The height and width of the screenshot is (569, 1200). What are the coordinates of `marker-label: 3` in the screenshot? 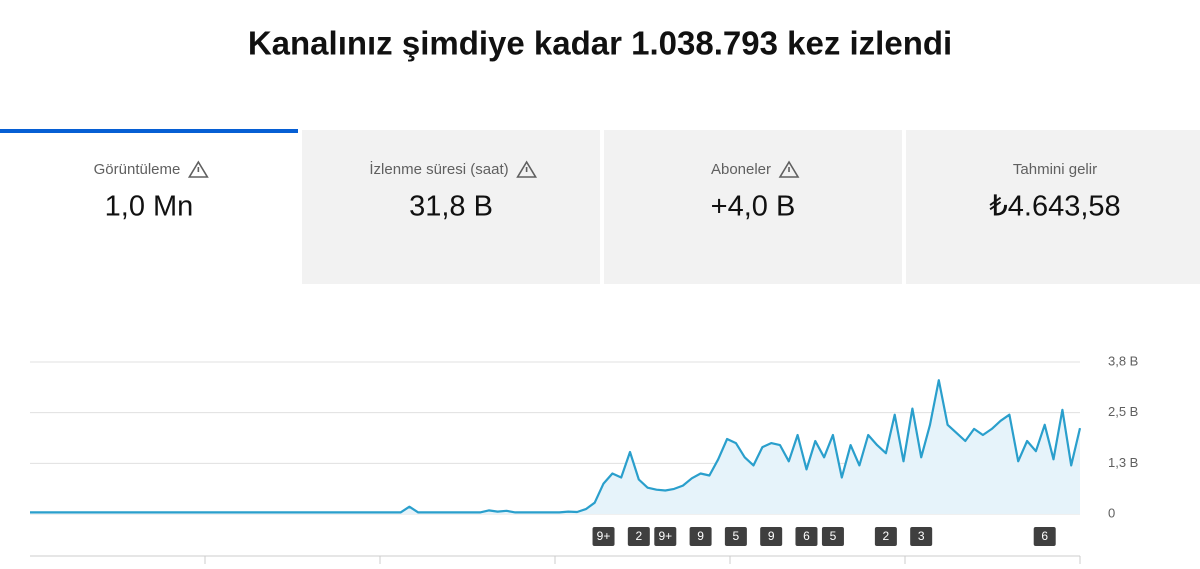 It's located at (921, 536).